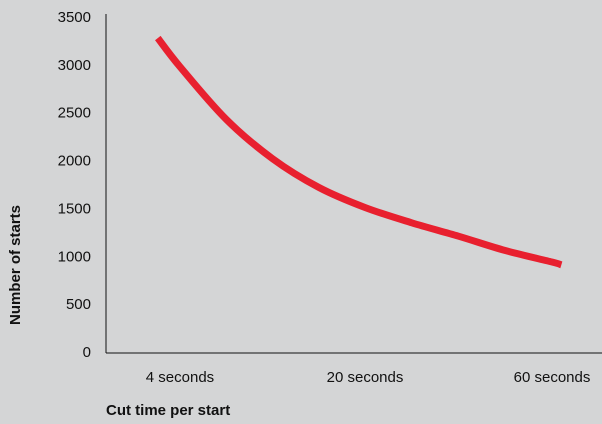 The width and height of the screenshot is (602, 424). Describe the element at coordinates (78, 304) in the screenshot. I see `y-tick-label: 500` at that location.